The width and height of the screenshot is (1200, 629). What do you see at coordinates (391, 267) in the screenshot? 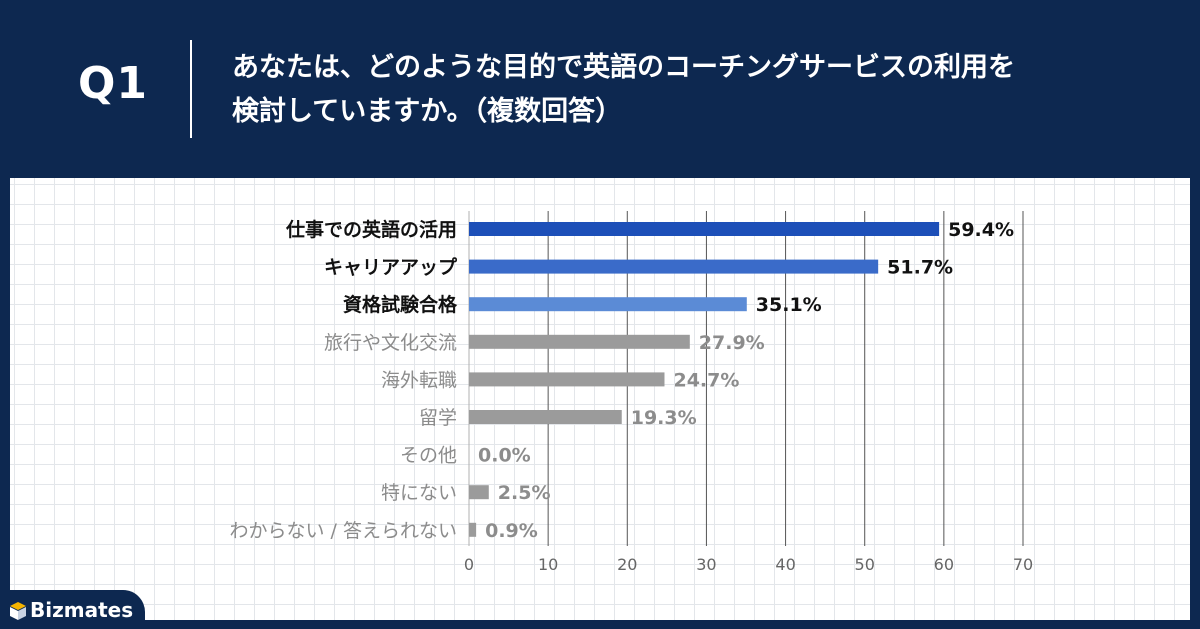
I see `category-label: キャリアアップ` at bounding box center [391, 267].